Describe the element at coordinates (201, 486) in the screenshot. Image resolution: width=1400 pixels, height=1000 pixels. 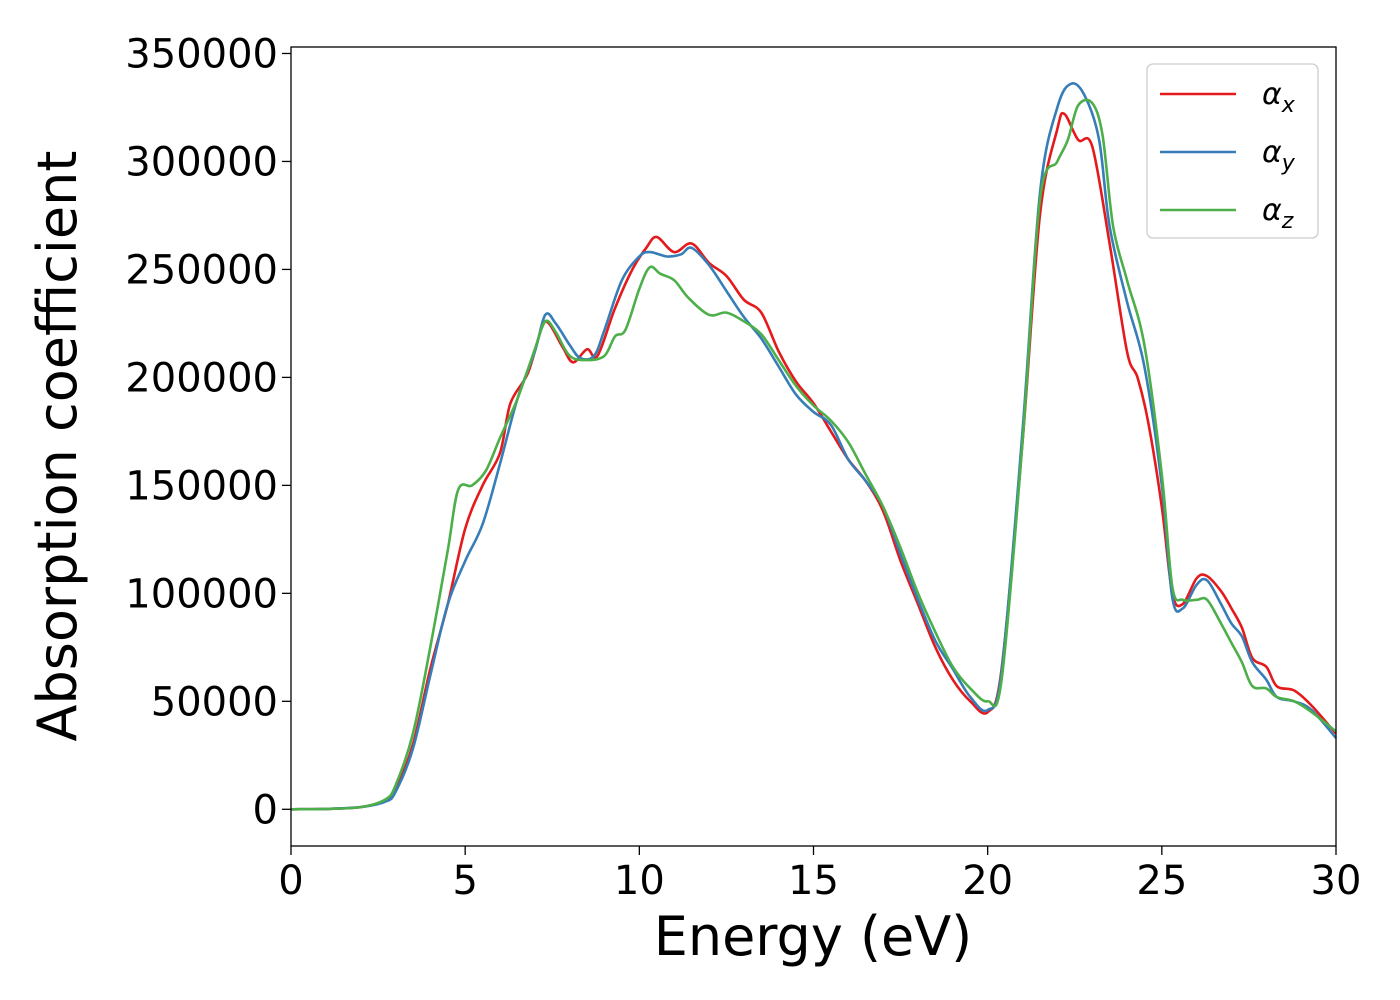
I see `y-tick-label: 150000` at that location.